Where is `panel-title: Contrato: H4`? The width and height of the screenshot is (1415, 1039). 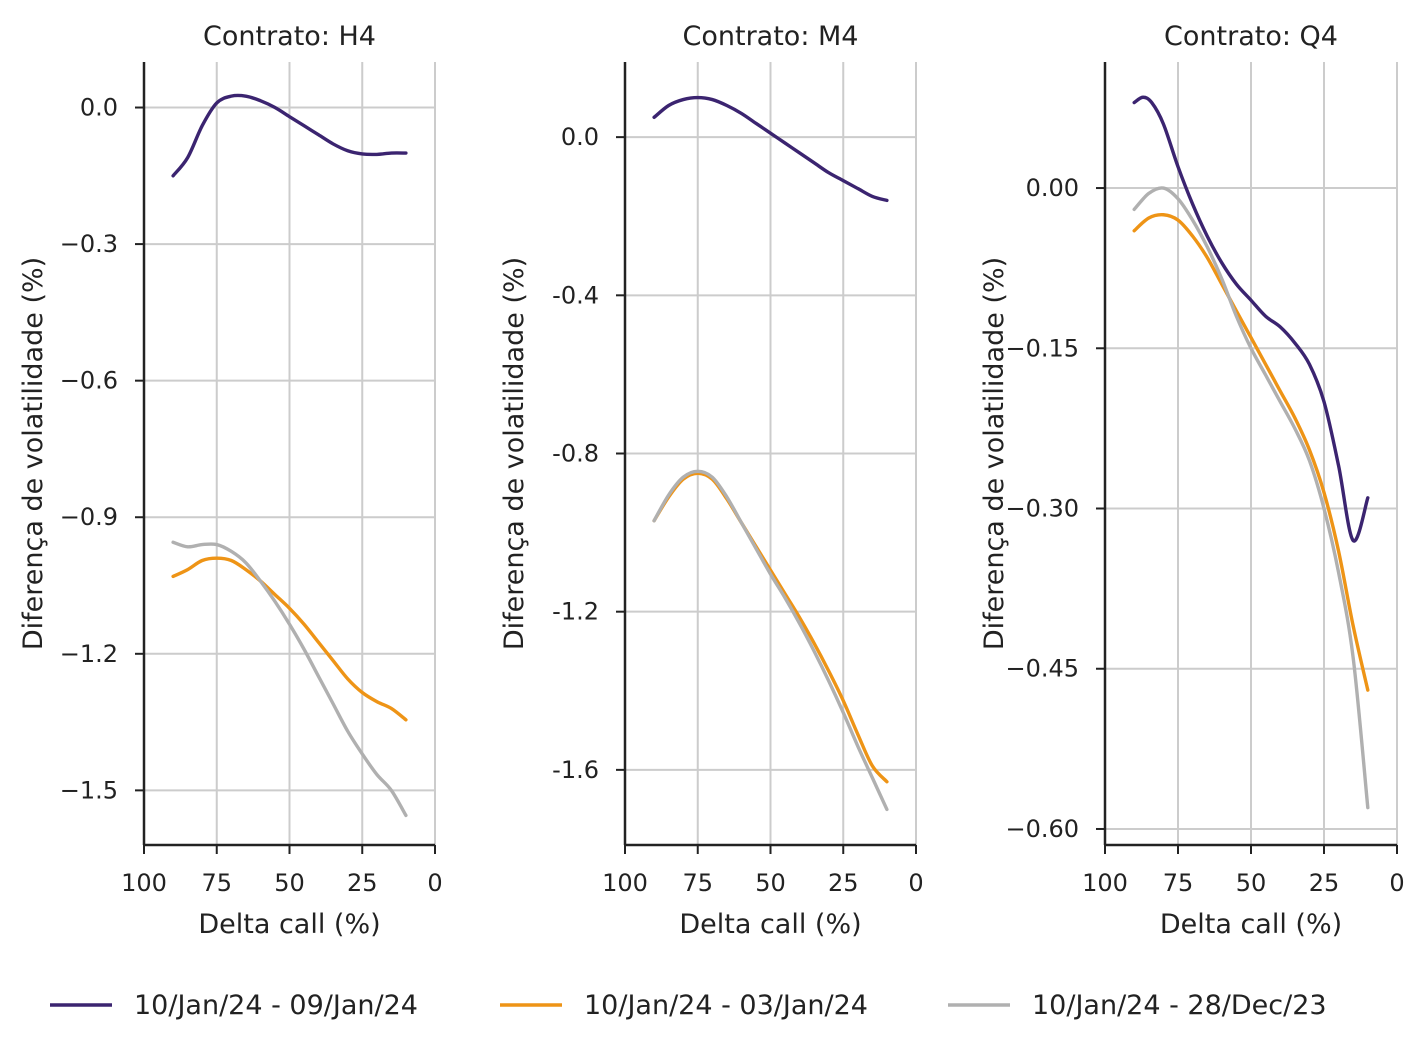
panel-title: Contrato: H4 is located at coordinates (289, 36).